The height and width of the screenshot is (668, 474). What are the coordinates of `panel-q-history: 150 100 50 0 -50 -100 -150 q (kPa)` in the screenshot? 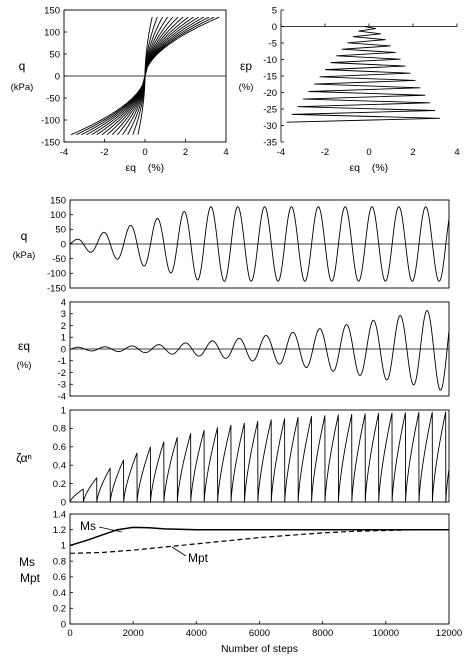 It's located at (231, 244).